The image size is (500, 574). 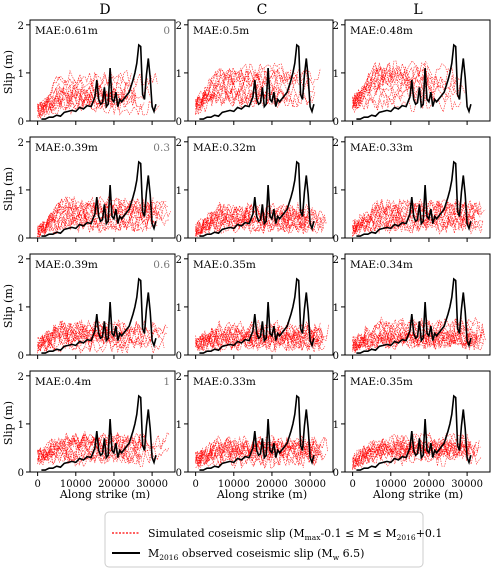 What do you see at coordinates (261, 494) in the screenshot?
I see `xlabel-col-c: Along strike (m)` at bounding box center [261, 494].